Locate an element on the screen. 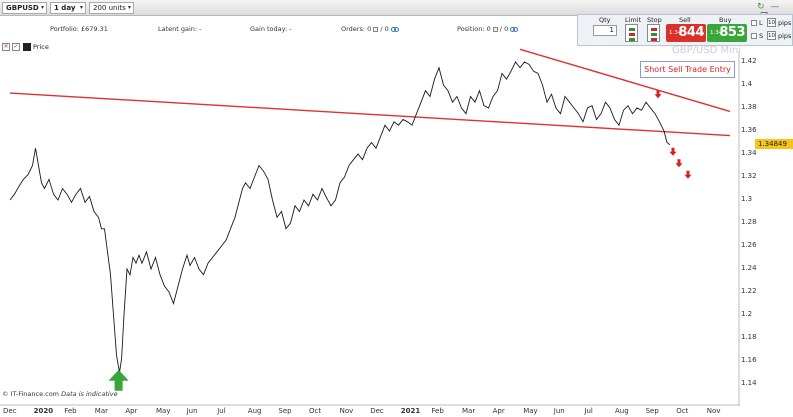 The image size is (793, 417). y-tick-label: 1.28 is located at coordinates (749, 222).